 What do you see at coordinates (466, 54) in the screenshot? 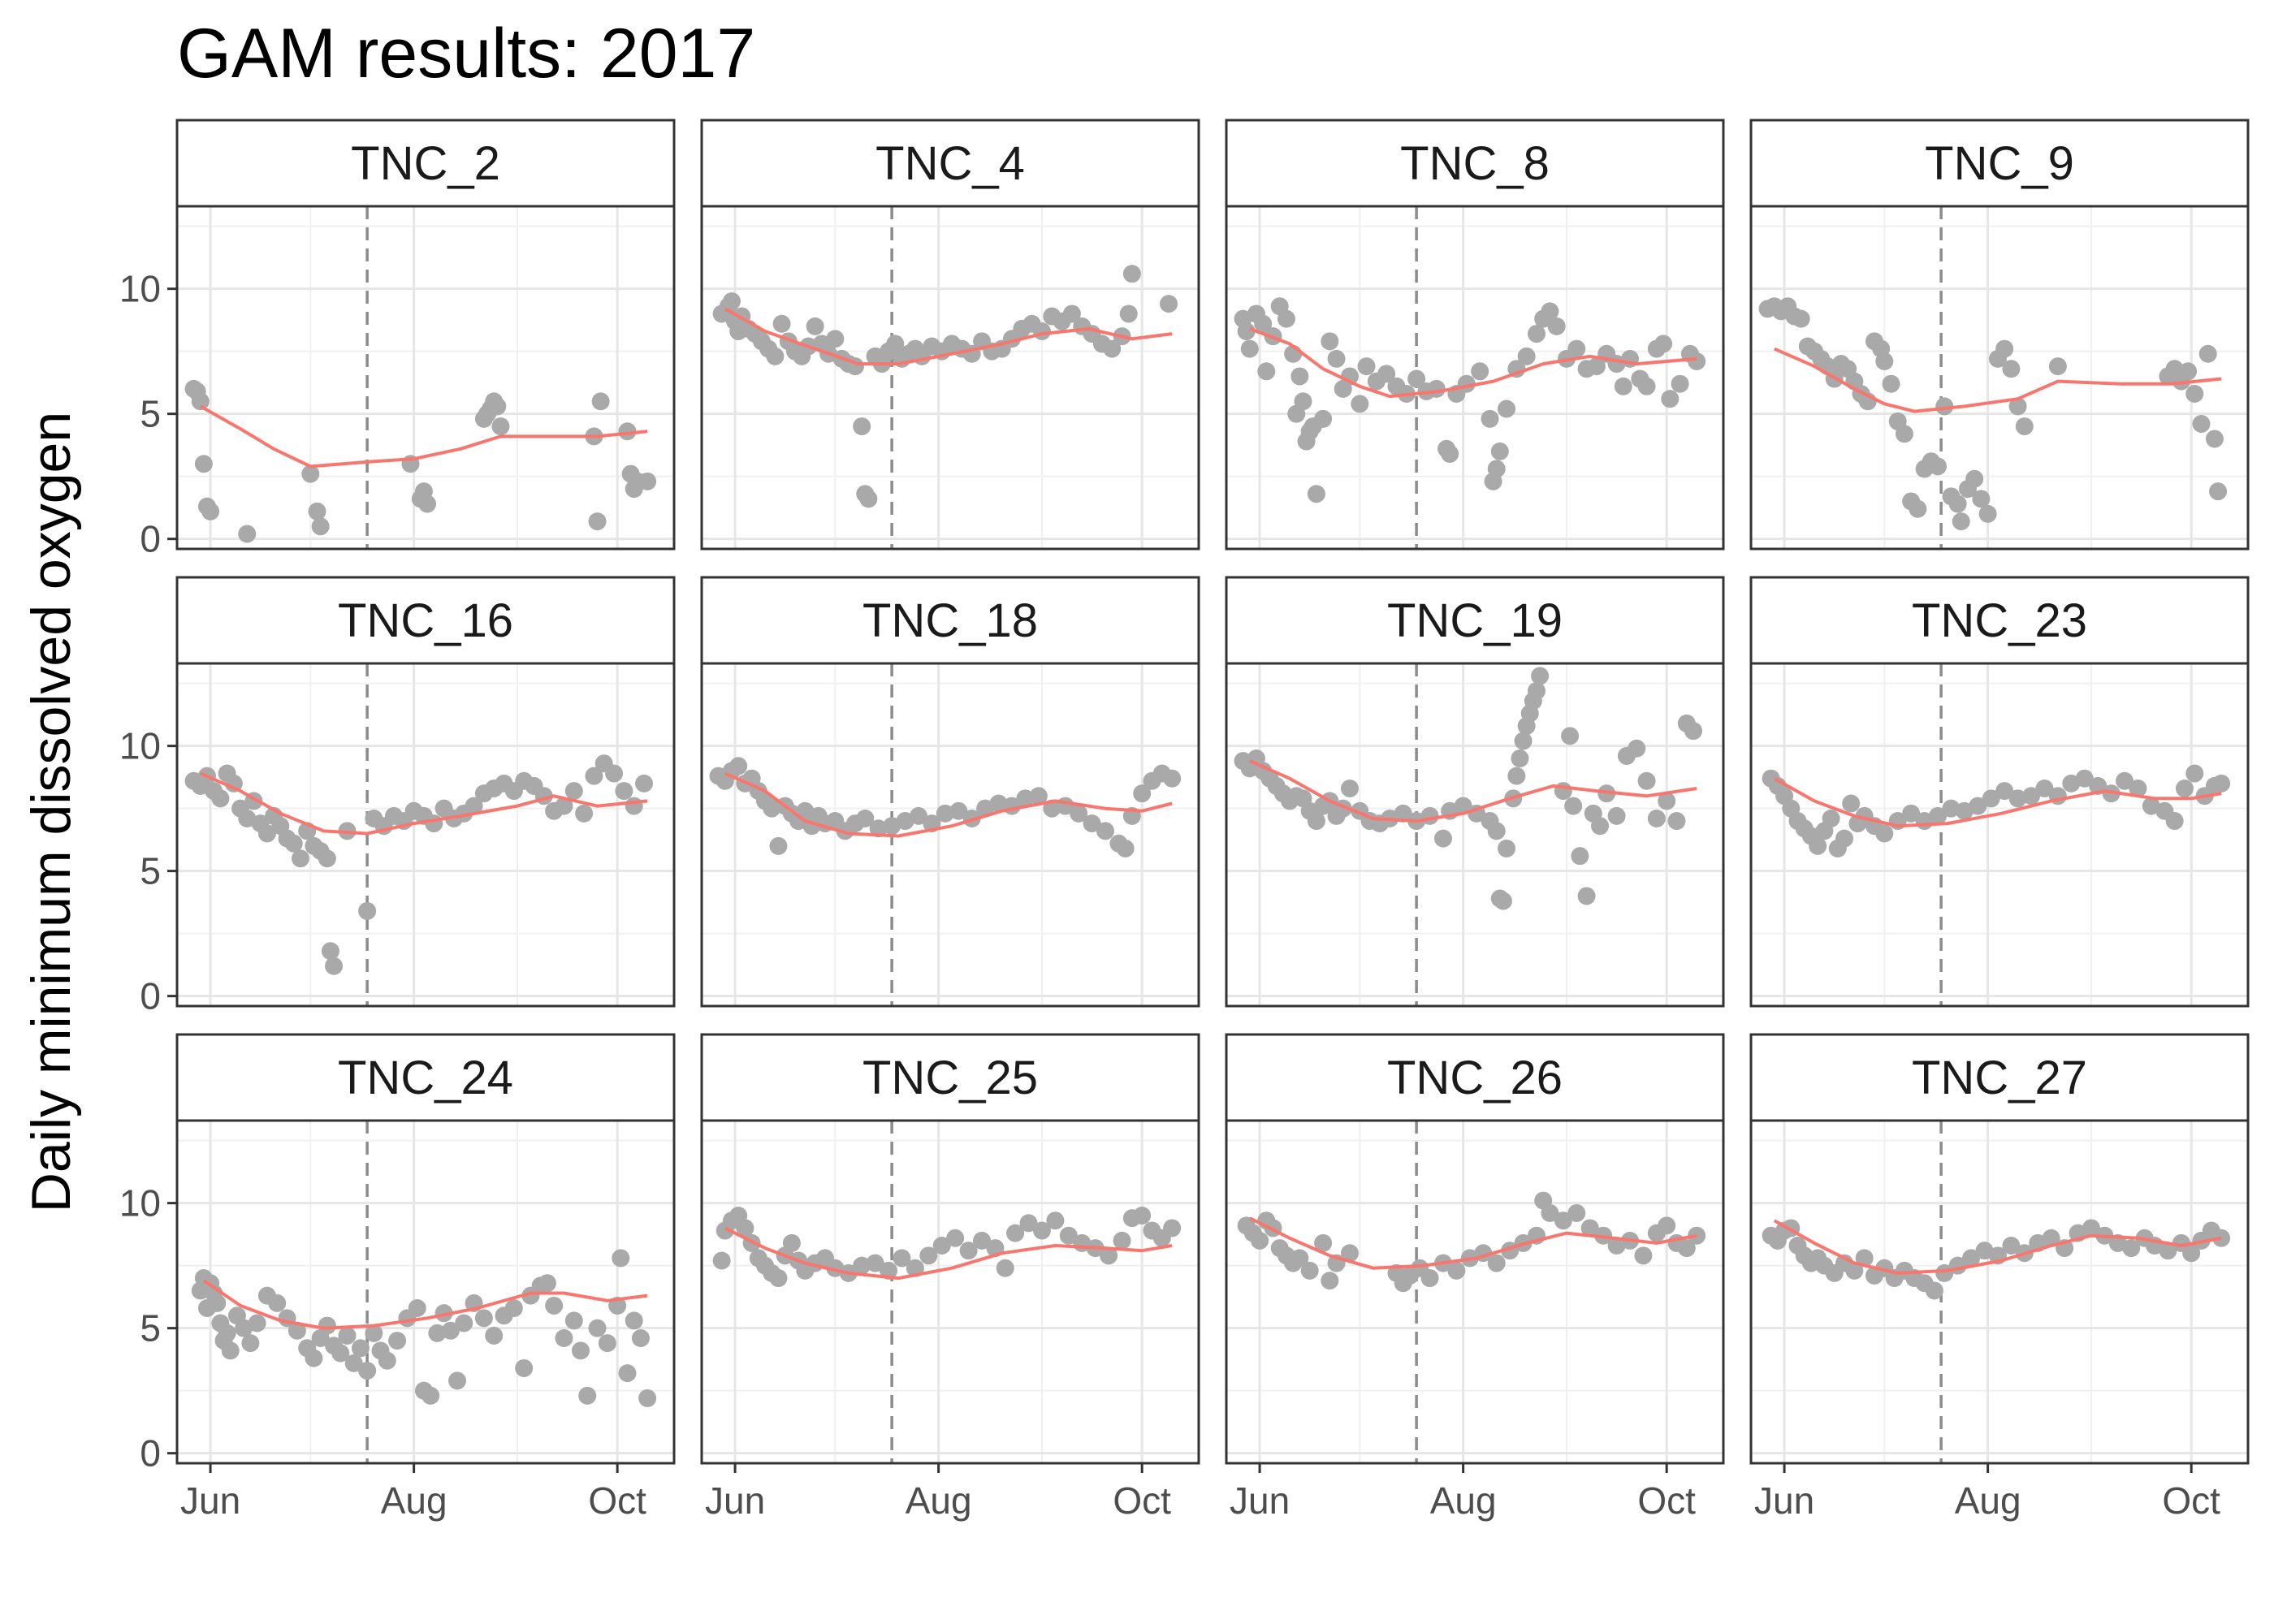
I see `chart-title: GAM results: 2017` at bounding box center [466, 54].